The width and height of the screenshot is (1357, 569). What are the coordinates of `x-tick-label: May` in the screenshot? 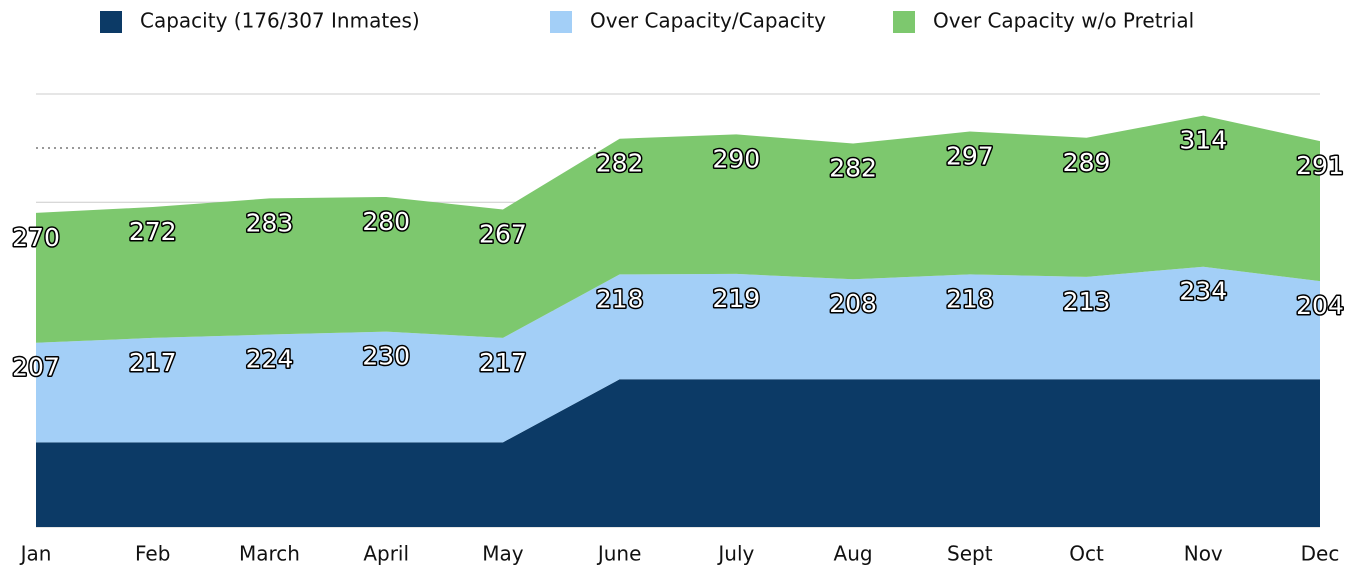 It's located at (503, 554).